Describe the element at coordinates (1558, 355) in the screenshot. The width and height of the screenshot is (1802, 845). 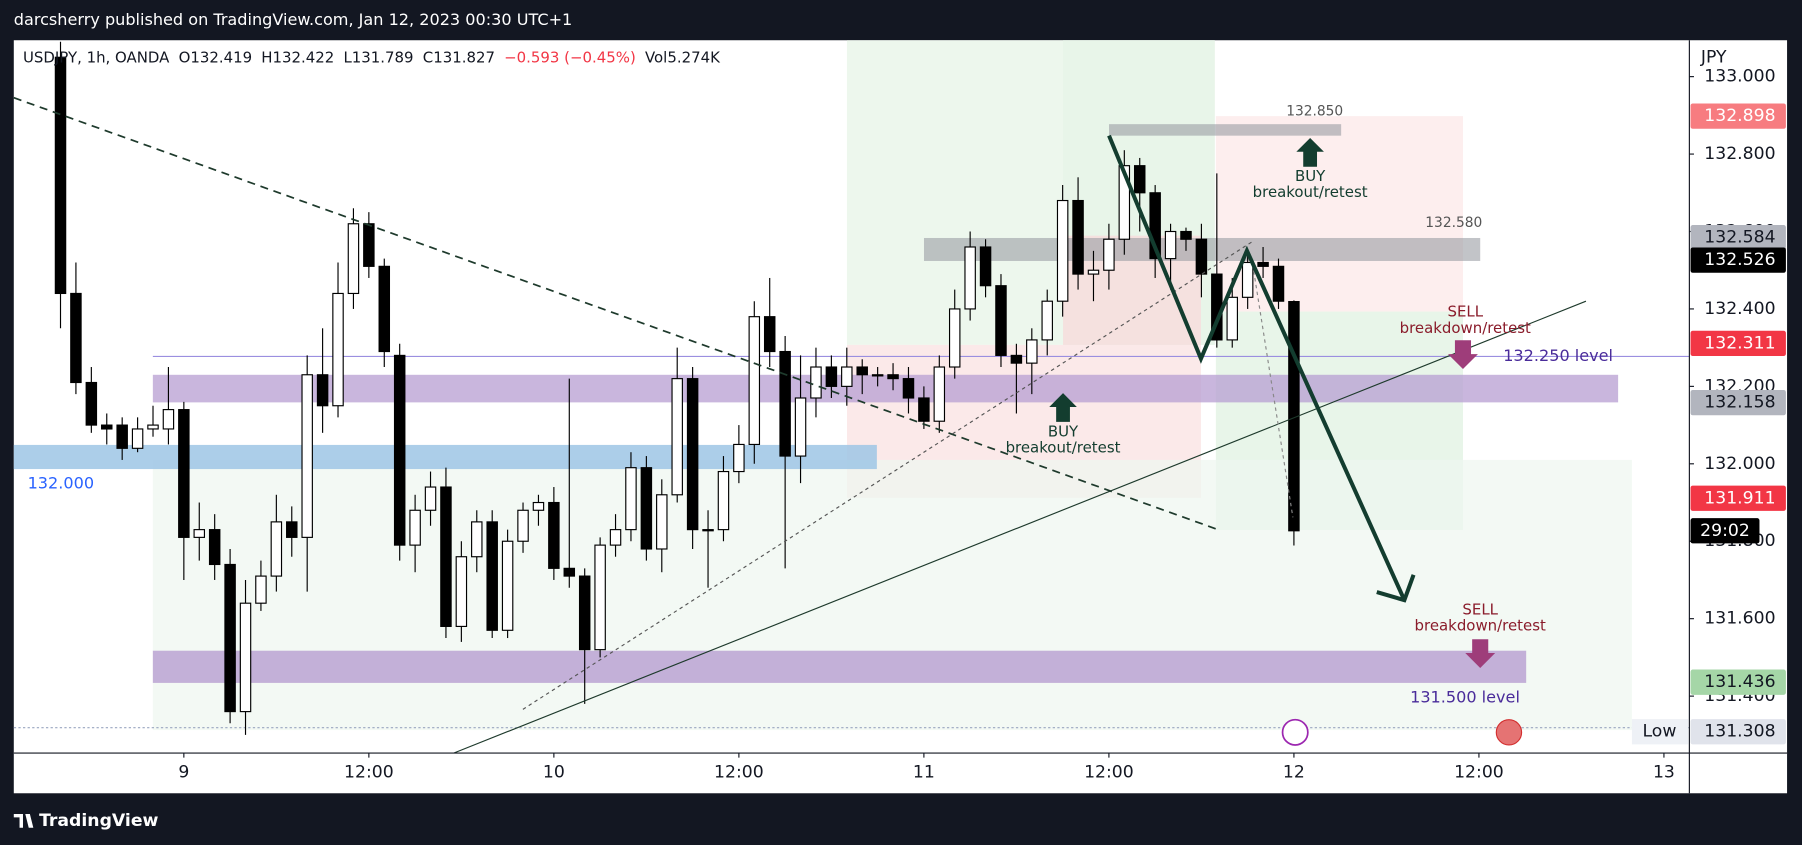
I see `level-label: 132.250 level` at that location.